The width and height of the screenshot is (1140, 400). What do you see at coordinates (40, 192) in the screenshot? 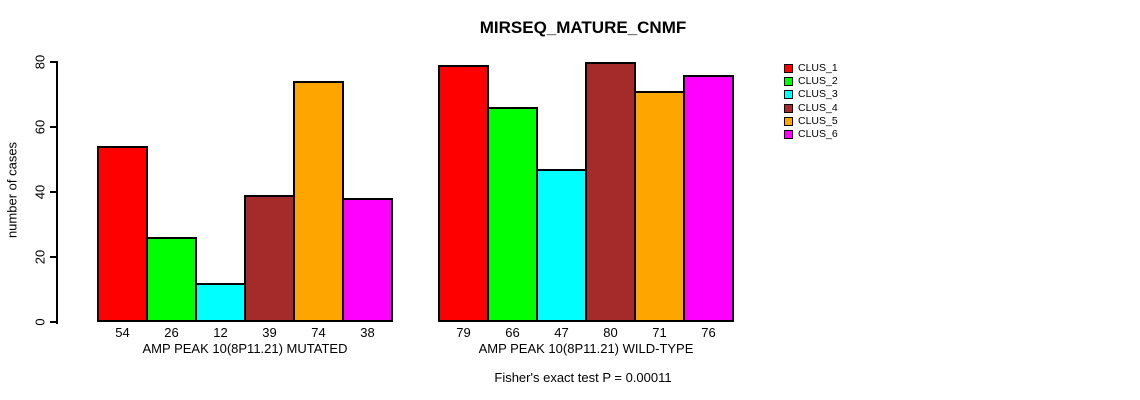
I see `y-tick-label-40: 40` at bounding box center [40, 192].